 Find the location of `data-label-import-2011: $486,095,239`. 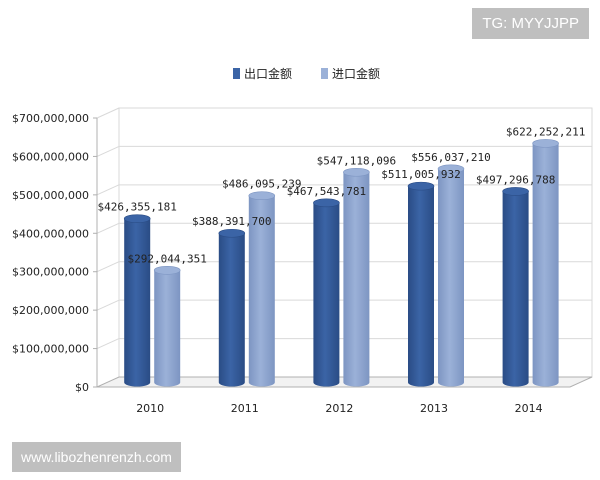

data-label-import-2011: $486,095,239 is located at coordinates (261, 184).